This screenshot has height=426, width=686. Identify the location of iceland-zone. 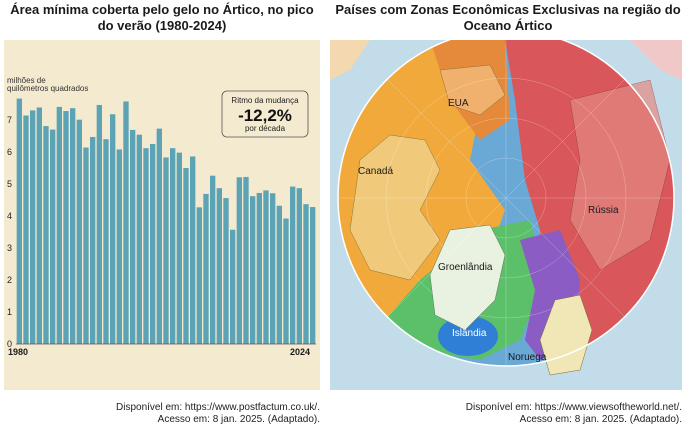
(468, 336).